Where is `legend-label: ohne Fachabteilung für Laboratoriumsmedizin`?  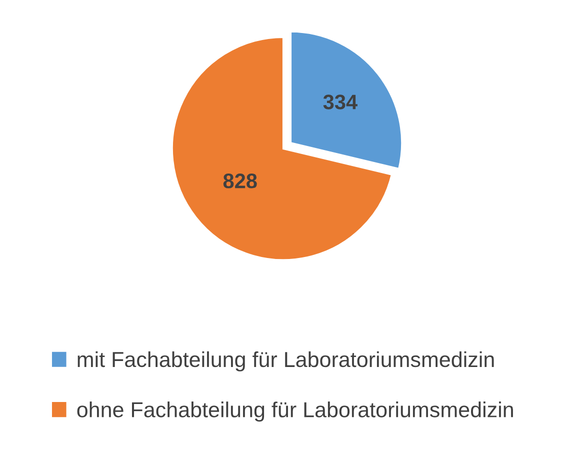
legend-label: ohne Fachabteilung für Laboratoriumsmedizin is located at coordinates (295, 412).